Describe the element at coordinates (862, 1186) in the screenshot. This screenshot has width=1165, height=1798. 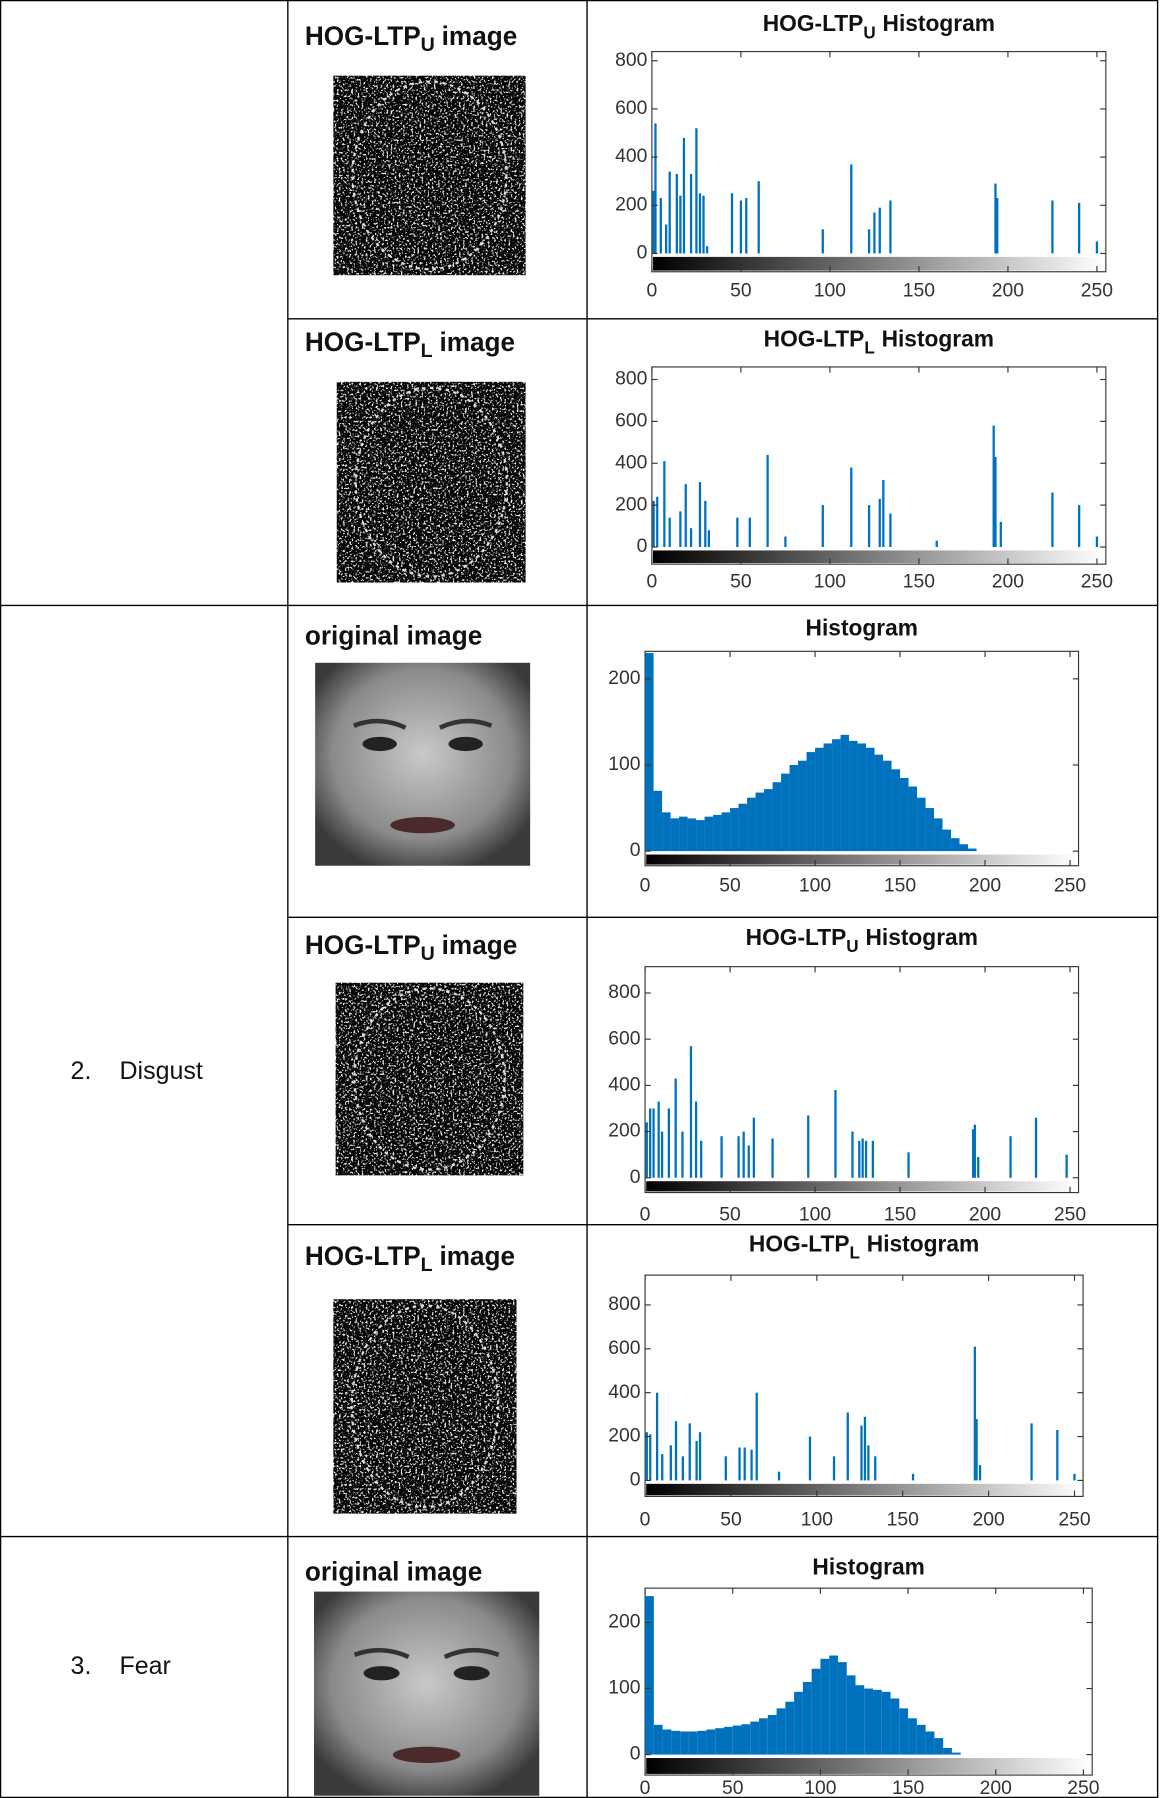
I see `colorbar` at that location.